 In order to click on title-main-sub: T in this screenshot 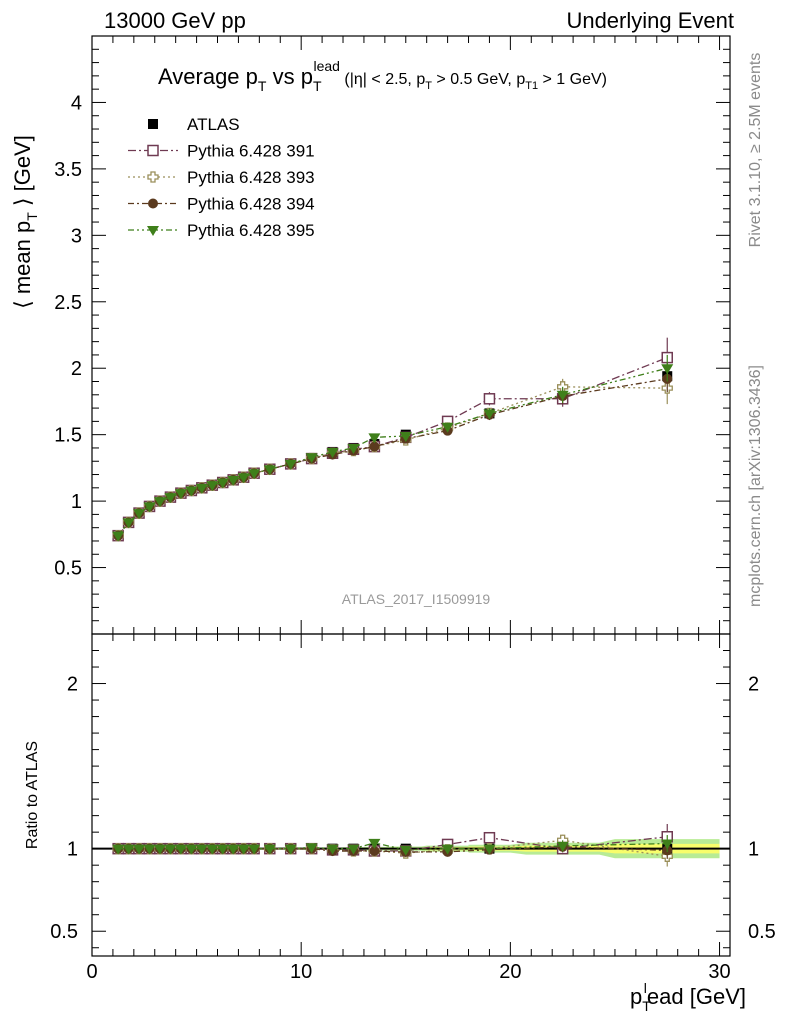, I will do `click(262, 86)`.